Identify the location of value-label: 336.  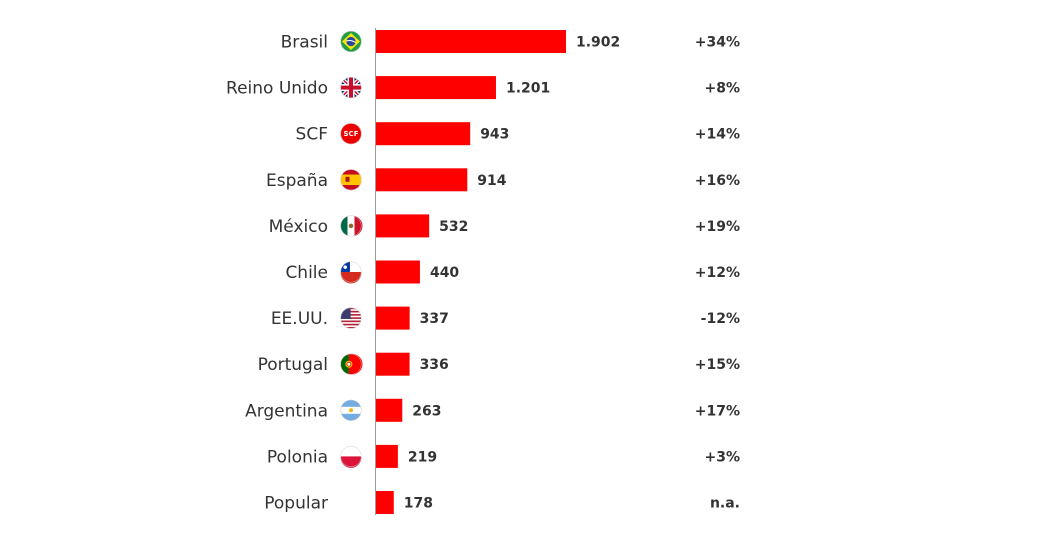
(434, 365).